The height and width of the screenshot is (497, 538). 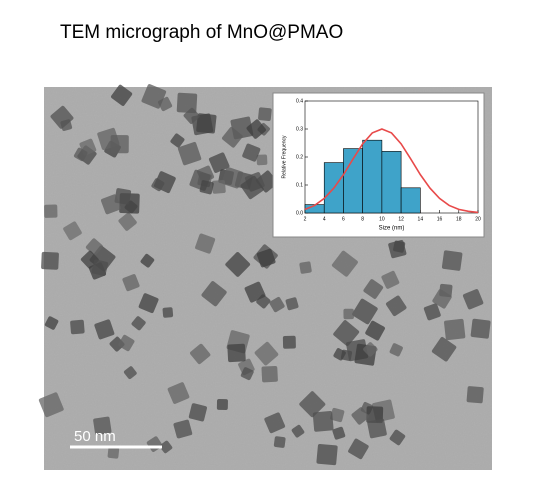 What do you see at coordinates (459, 219) in the screenshot?
I see `x-tick-label: 18` at bounding box center [459, 219].